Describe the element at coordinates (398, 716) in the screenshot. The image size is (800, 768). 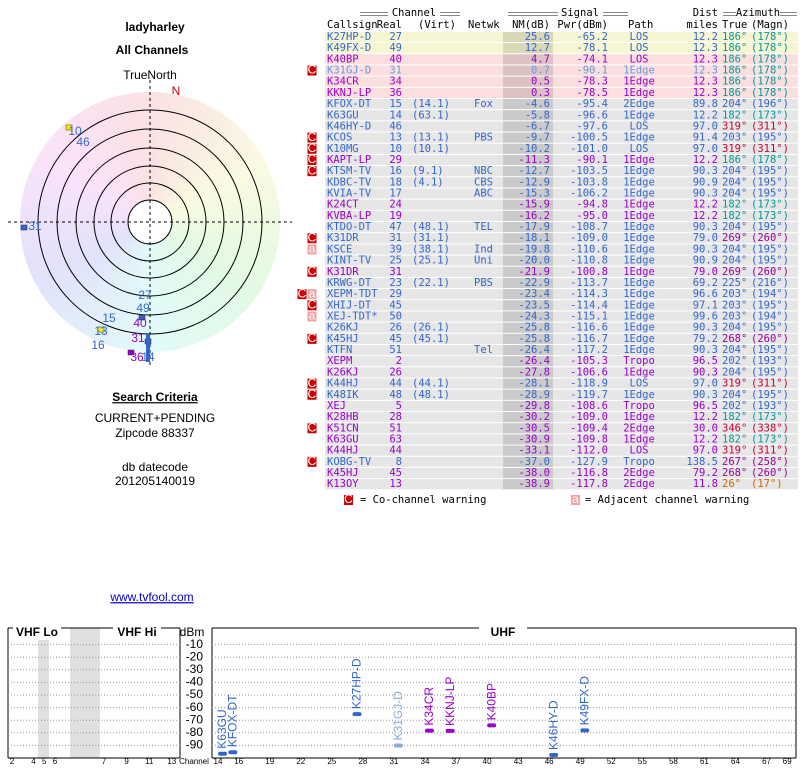
I see `signal-label: K31GJ-D` at that location.